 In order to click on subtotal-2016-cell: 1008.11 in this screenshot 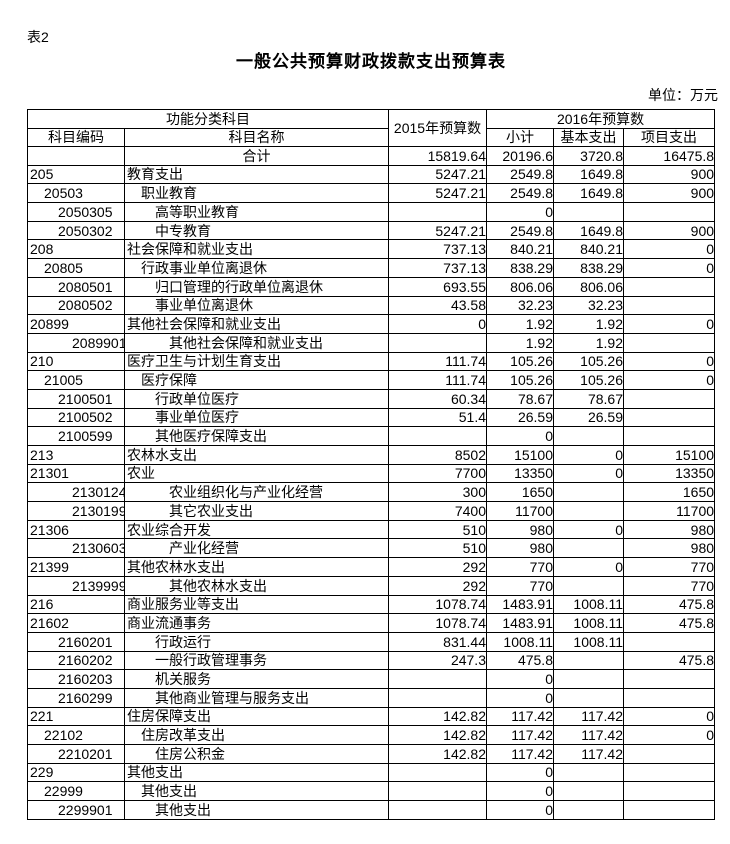, I will do `click(520, 641)`.